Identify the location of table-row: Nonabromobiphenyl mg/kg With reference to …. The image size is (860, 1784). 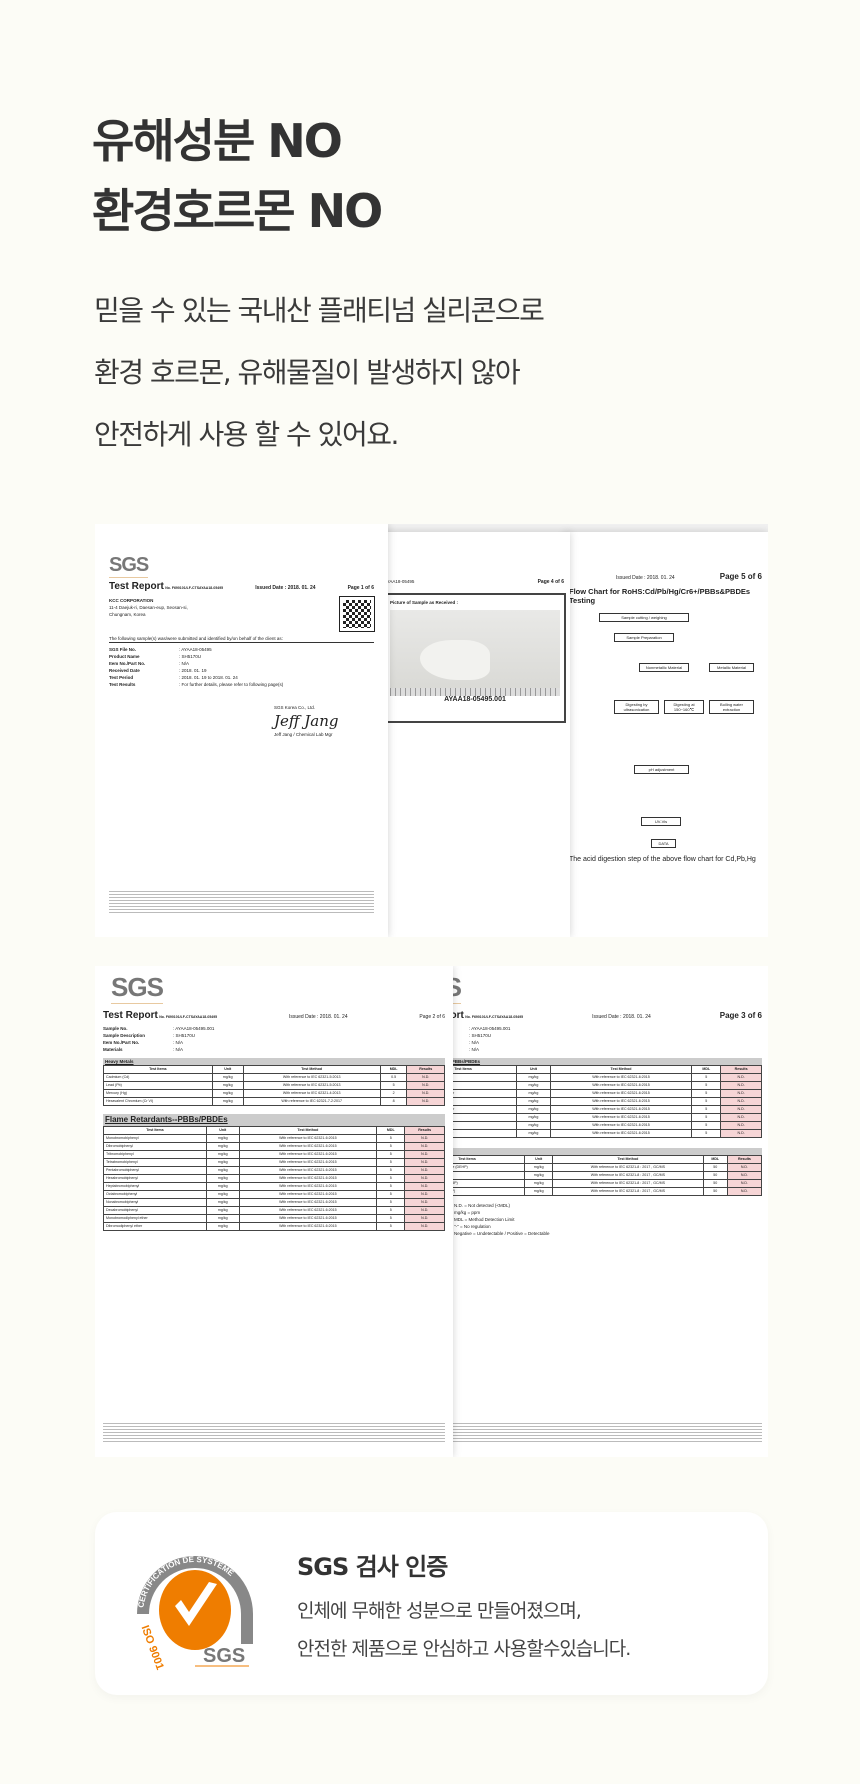
(274, 1202).